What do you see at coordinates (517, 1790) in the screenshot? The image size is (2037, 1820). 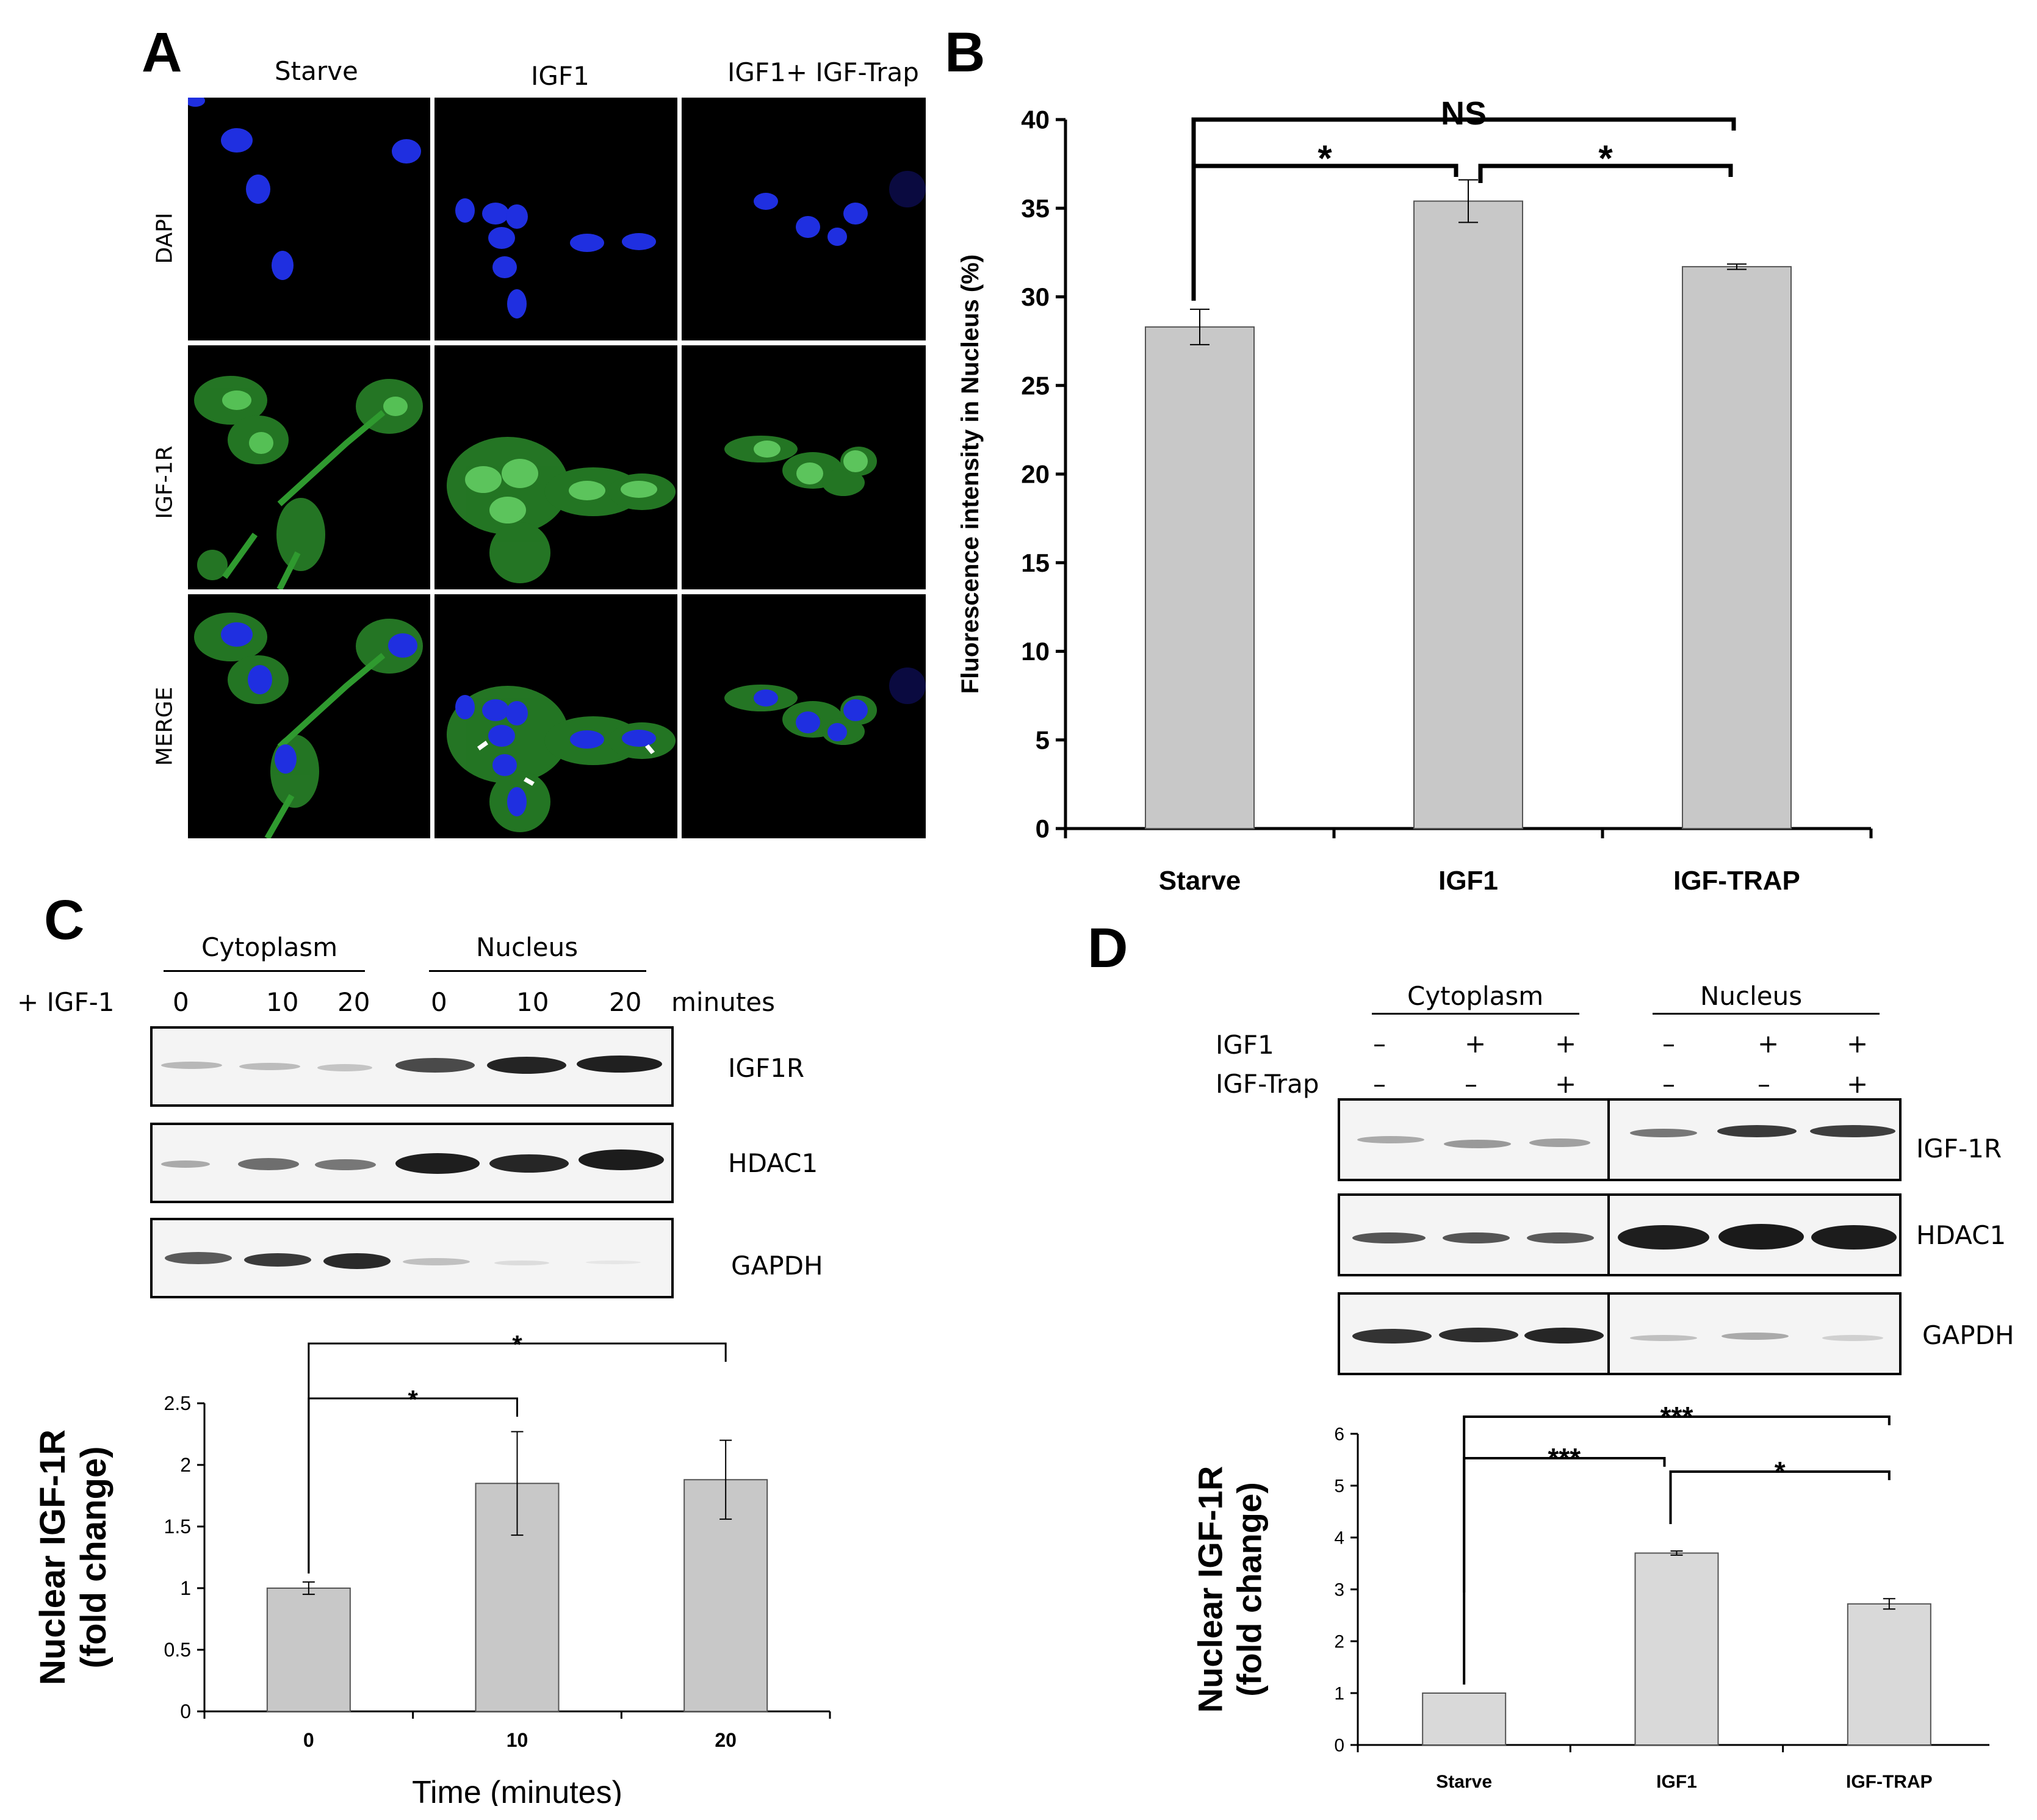 I see `x-axis-label: Time (minutes)` at bounding box center [517, 1790].